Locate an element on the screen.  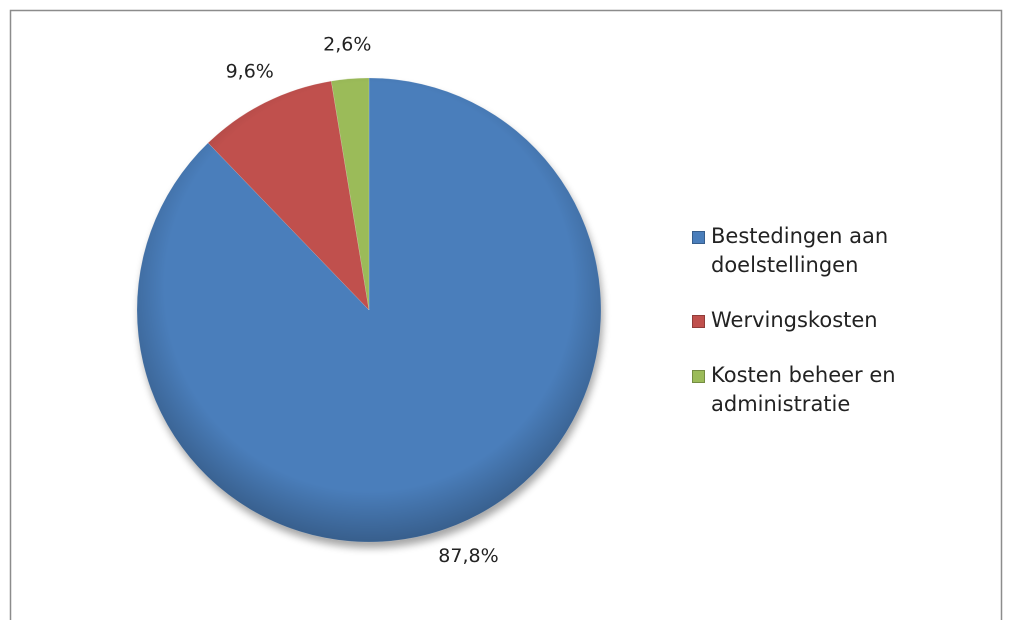
legend-item: Bestedingen aan doelstellingen is located at coordinates (827, 251).